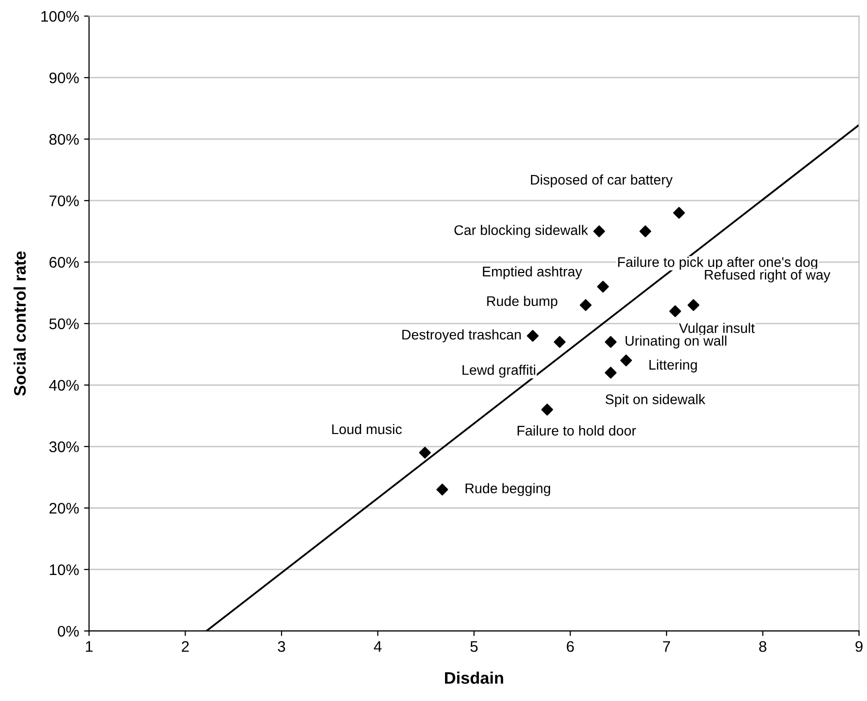  Describe the element at coordinates (461, 335) in the screenshot. I see `annotation: Destroyed trashcan` at that location.